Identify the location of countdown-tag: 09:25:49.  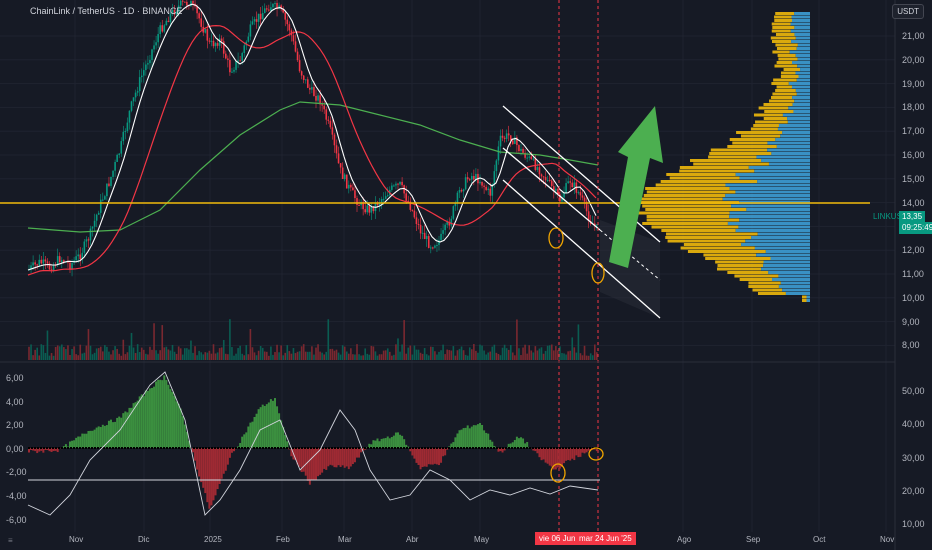
(915, 228).